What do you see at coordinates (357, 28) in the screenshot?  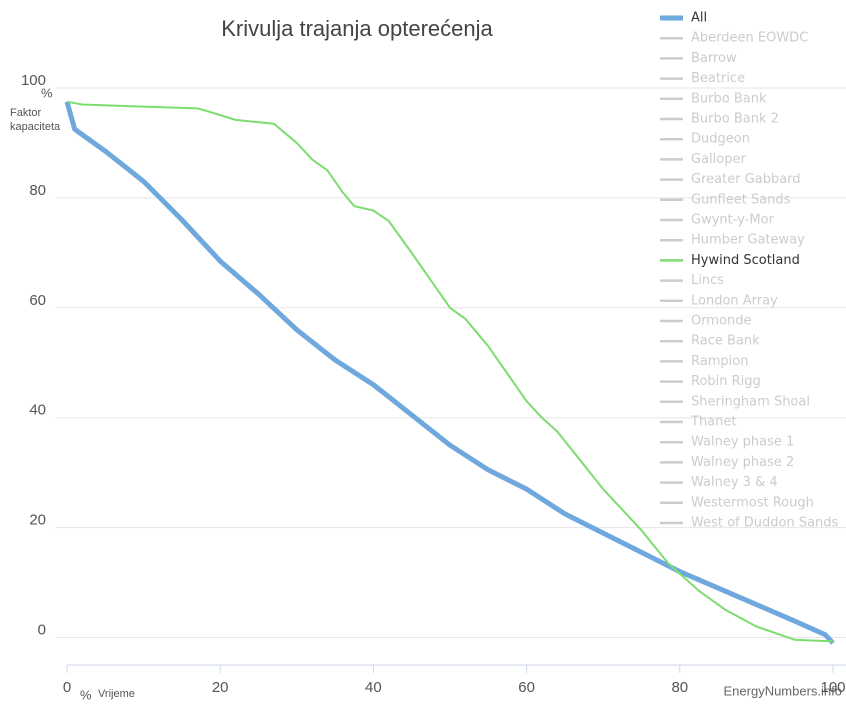 I see `chart-title: Krivulja trajanja opterećenja` at bounding box center [357, 28].